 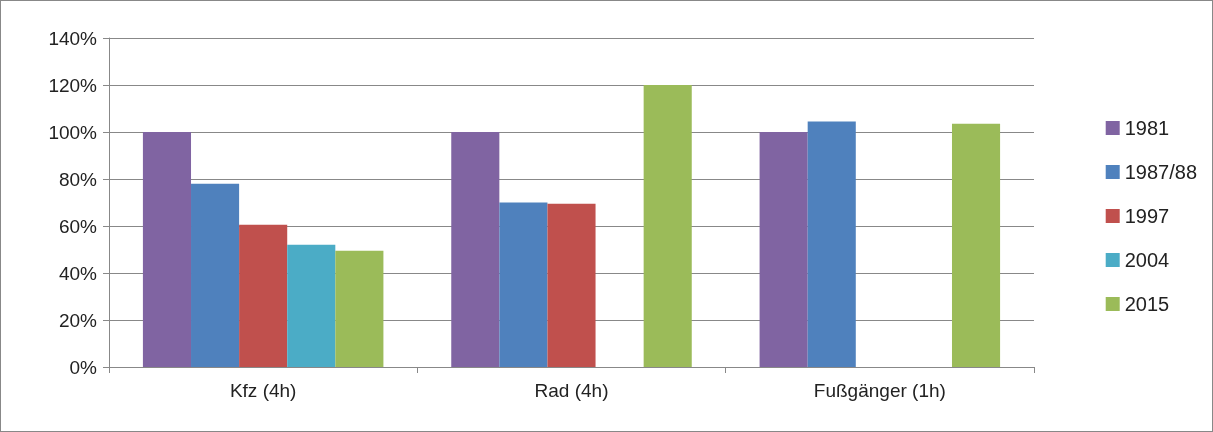 I want to click on y-tick-label: 80%, so click(x=78, y=179).